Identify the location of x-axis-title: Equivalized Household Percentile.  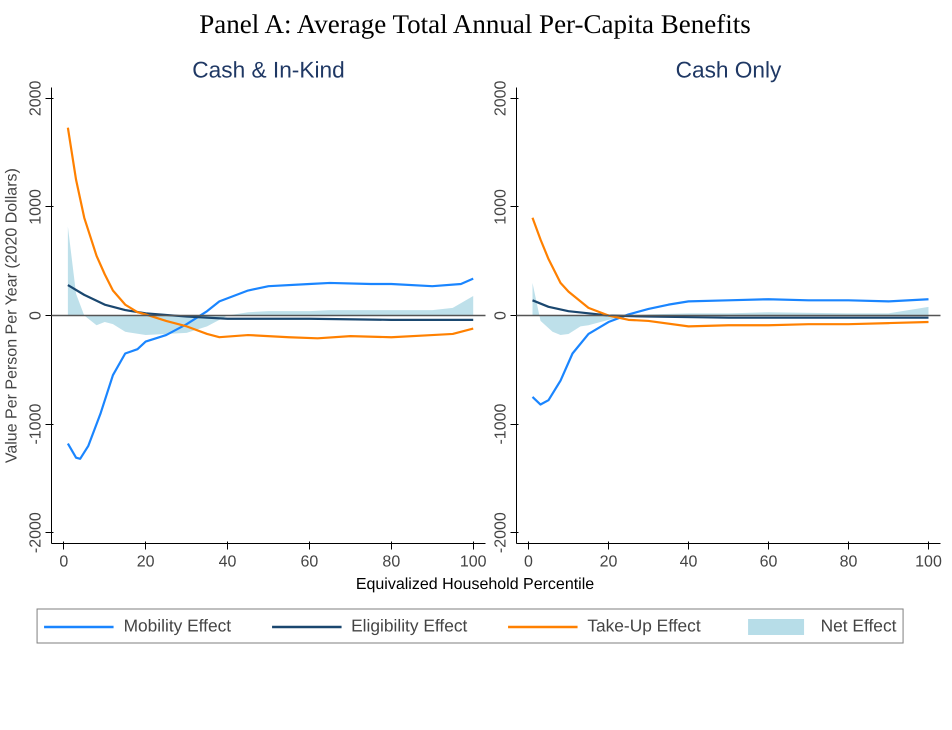
(475, 584).